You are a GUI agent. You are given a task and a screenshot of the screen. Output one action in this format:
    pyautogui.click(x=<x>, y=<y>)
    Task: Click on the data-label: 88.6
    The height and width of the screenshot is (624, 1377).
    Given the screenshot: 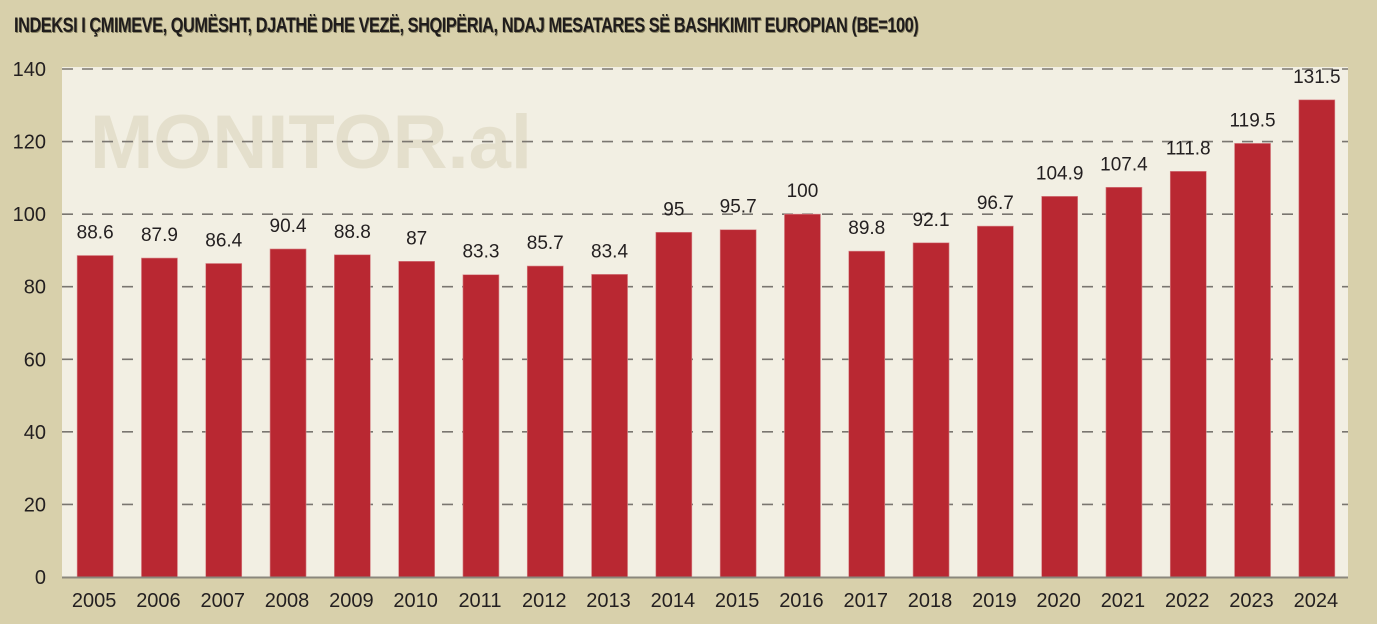 What is the action you would take?
    pyautogui.click(x=95, y=233)
    